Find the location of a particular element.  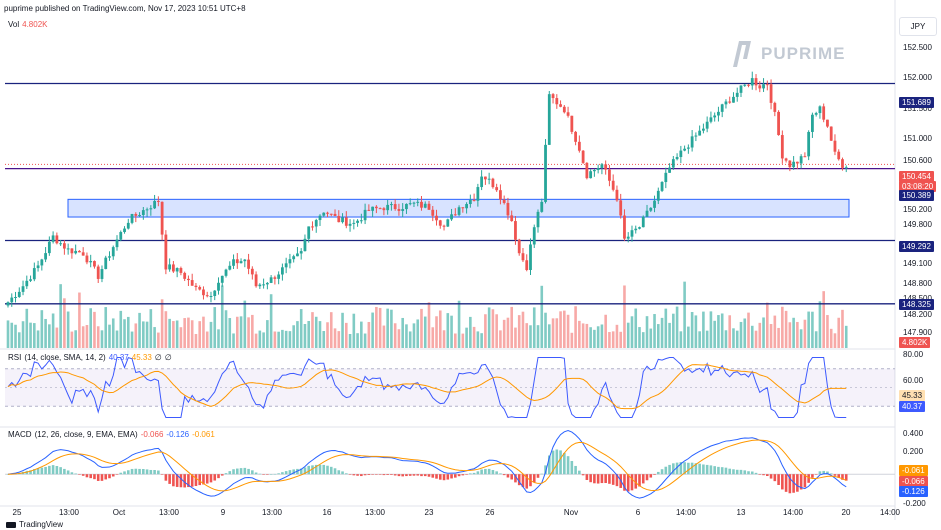

rsi-tick-60: 60.00 is located at coordinates (913, 380).